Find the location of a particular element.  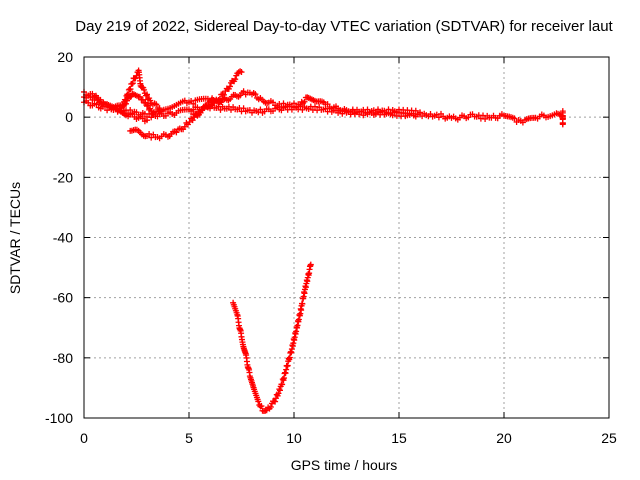

x-tick-label: 10 is located at coordinates (294, 438).